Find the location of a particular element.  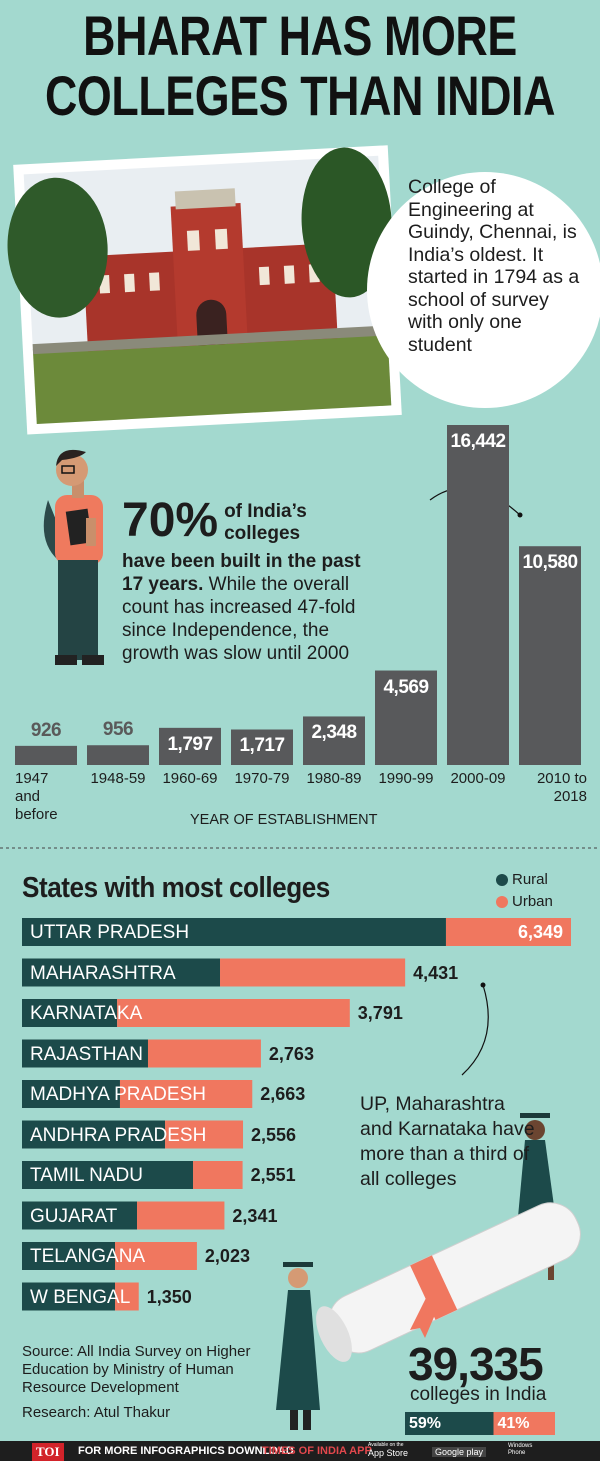

photo-windows is located at coordinates (209, 261).